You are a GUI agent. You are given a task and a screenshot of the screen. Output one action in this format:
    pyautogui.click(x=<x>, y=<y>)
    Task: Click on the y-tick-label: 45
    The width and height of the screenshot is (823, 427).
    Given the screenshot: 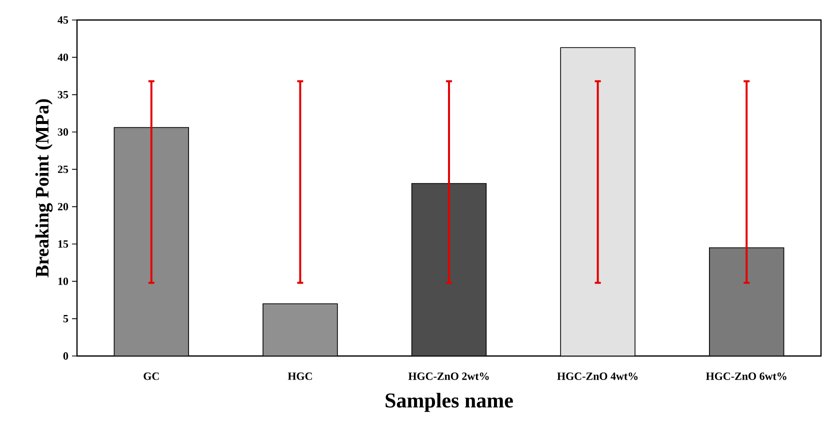 What is the action you would take?
    pyautogui.click(x=63, y=20)
    